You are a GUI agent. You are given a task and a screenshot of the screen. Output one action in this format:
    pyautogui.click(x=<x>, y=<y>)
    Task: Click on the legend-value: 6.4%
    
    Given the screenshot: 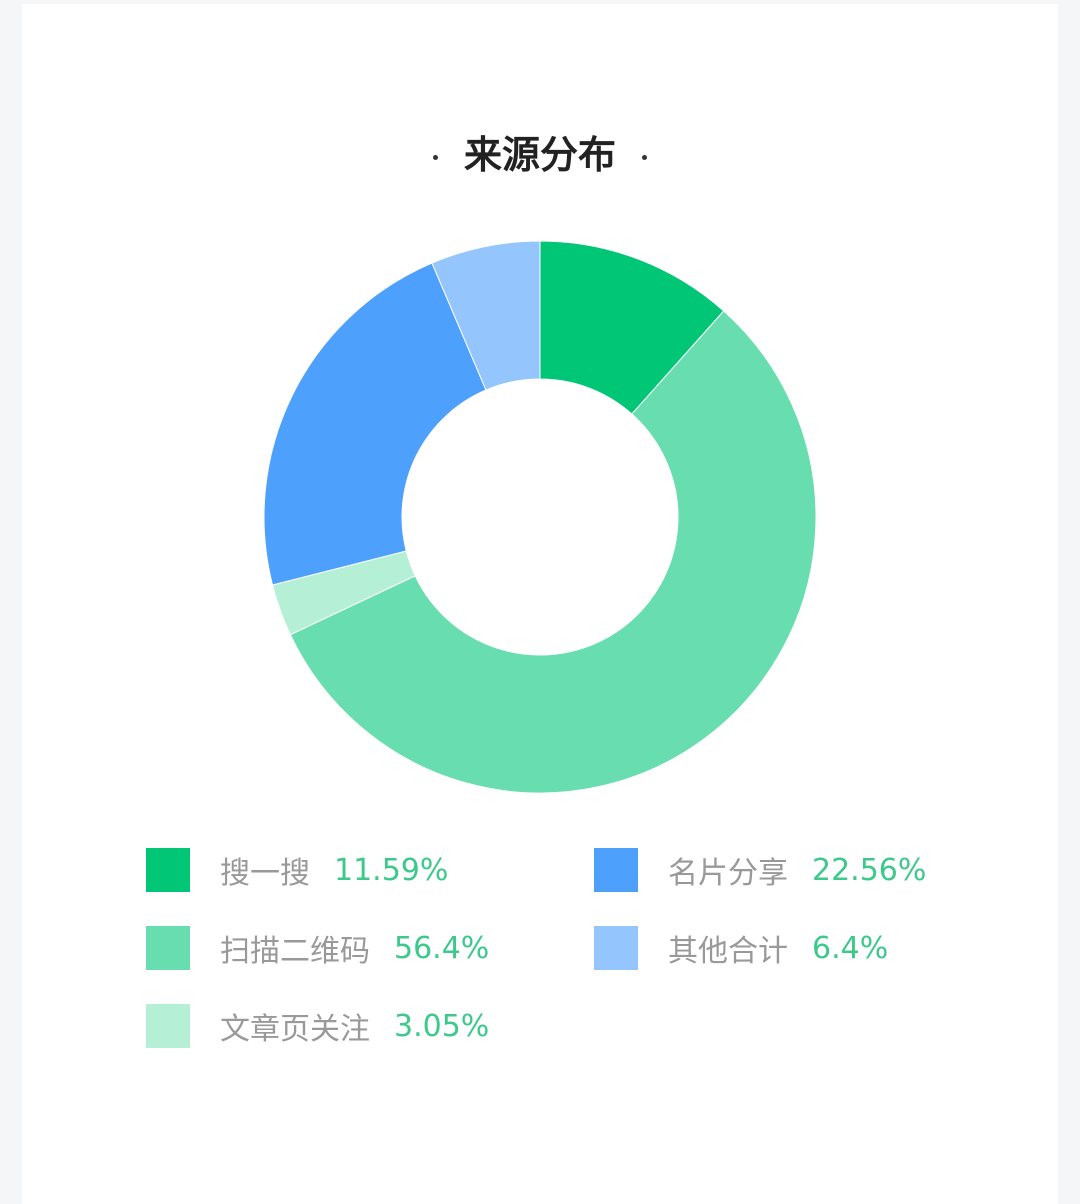 What is the action you would take?
    pyautogui.click(x=850, y=948)
    